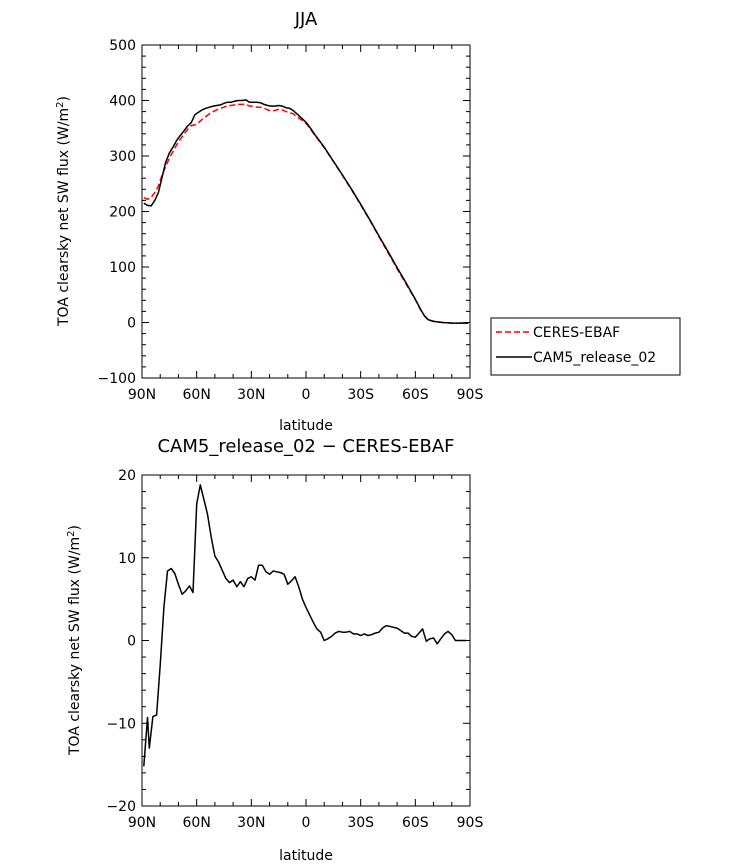  I want to click on legend-box, so click(585, 346).